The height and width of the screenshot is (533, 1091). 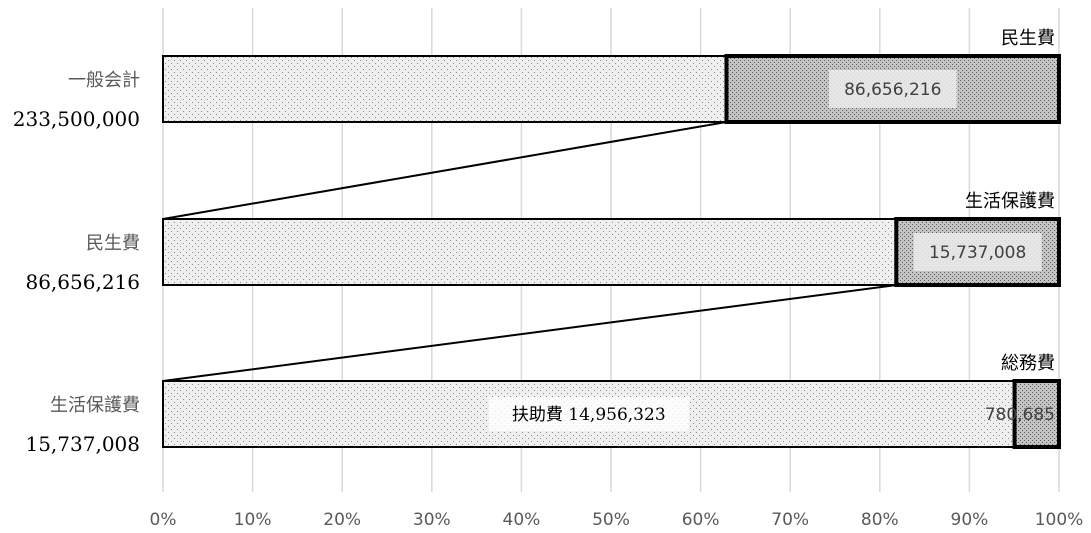 I want to click on segment-title: 生活保護費, so click(x=1010, y=201).